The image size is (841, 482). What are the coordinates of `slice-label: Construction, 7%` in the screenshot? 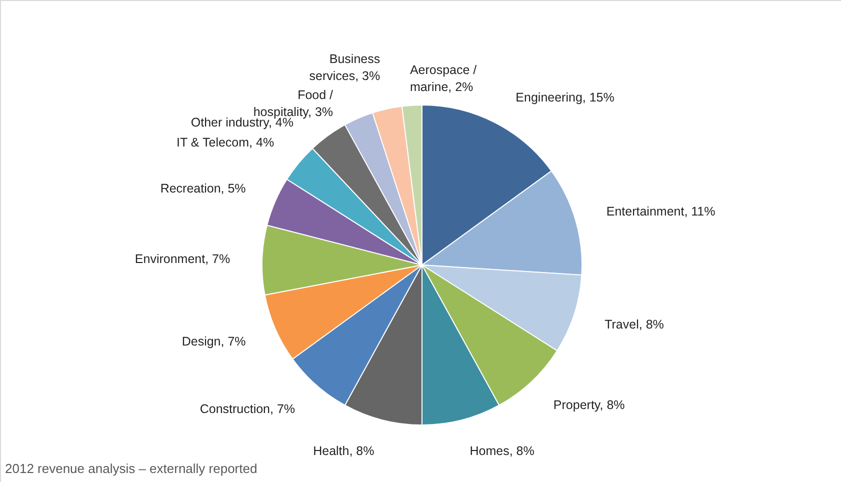 It's located at (248, 409).